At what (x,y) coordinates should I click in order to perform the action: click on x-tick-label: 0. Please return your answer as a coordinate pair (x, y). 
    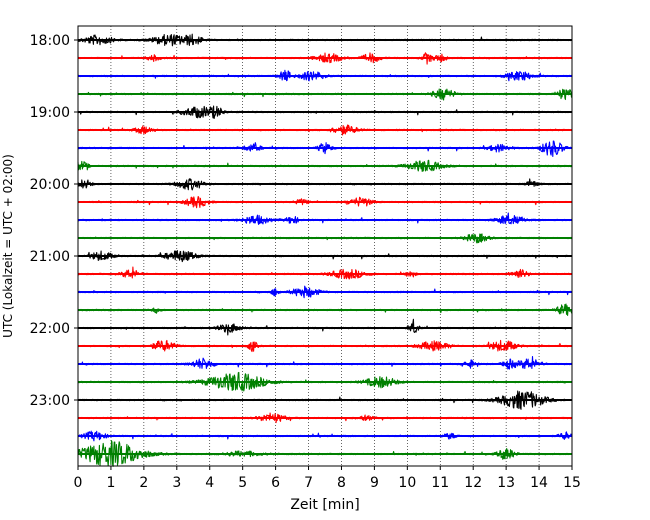
    Looking at the image, I should click on (78, 483).